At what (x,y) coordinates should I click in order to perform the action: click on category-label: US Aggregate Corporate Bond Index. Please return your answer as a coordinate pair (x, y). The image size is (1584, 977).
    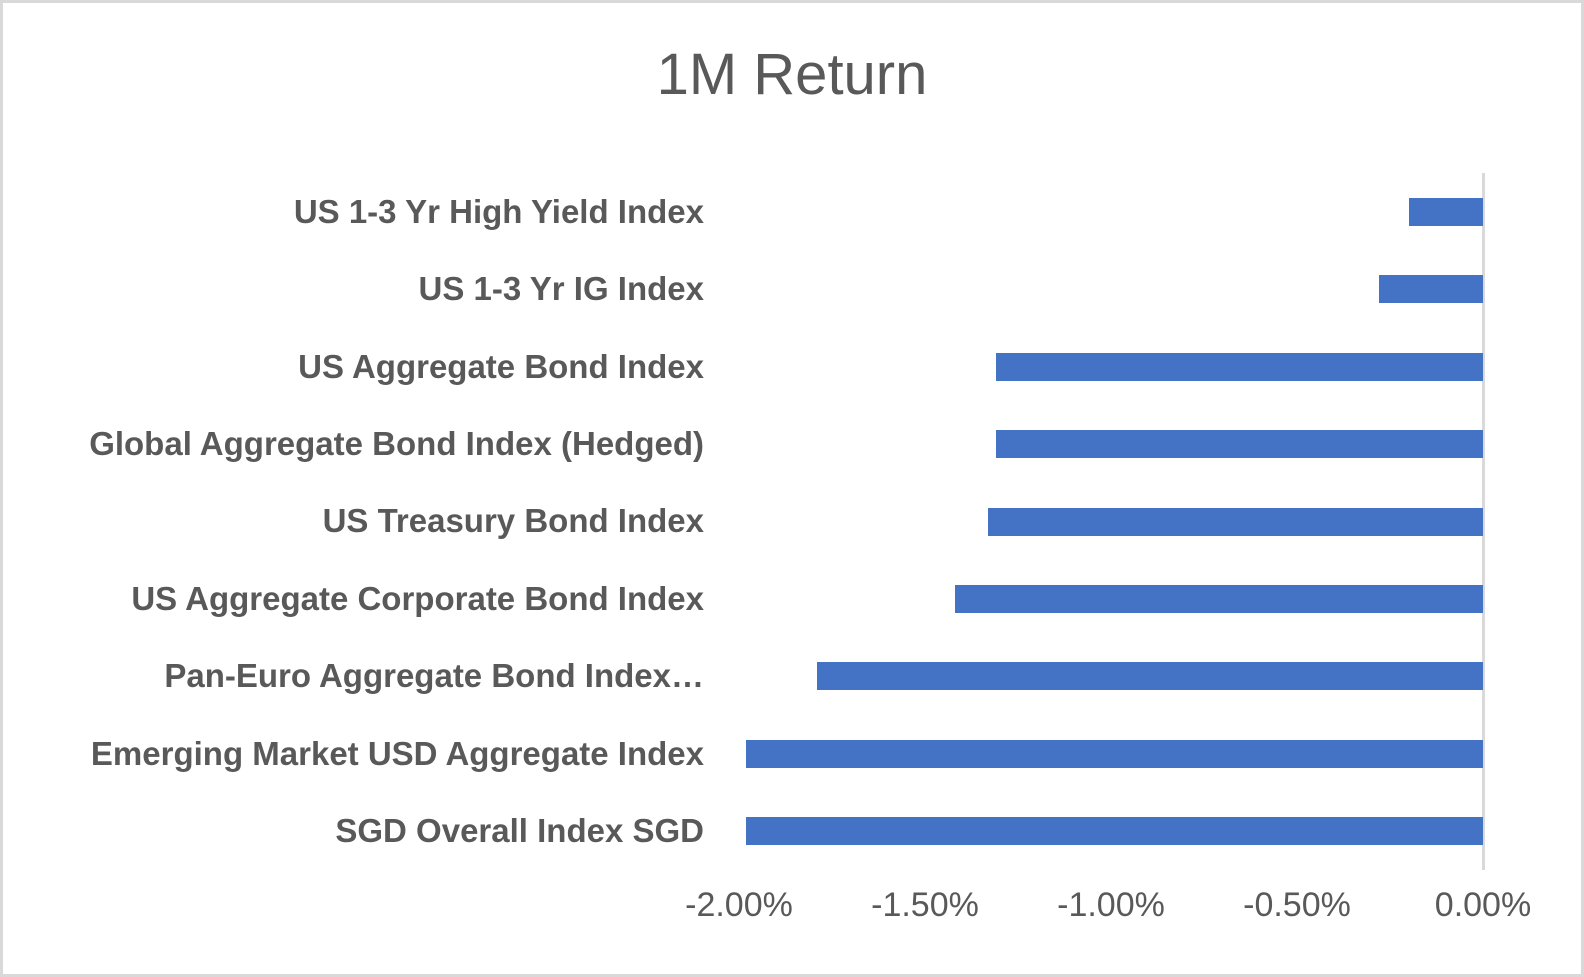
    Looking at the image, I should click on (417, 598).